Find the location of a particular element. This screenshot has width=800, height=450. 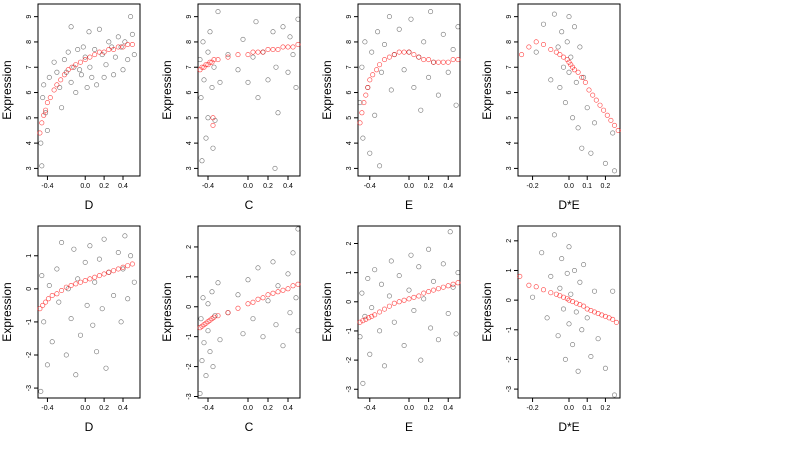

y-tick-label: 9 is located at coordinates (509, 17).